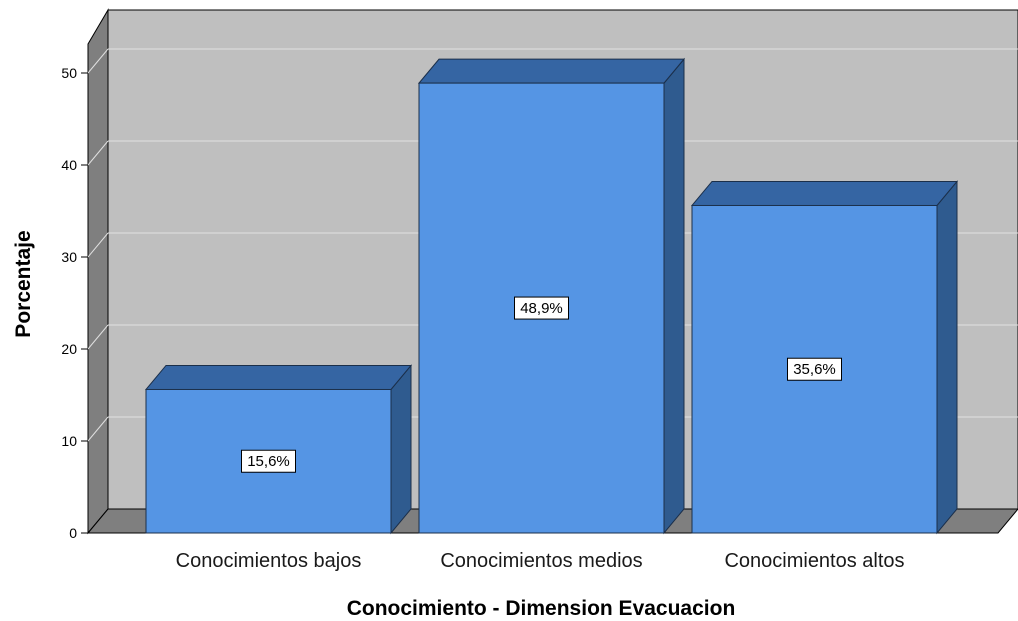 The height and width of the screenshot is (621, 1018). I want to click on y-tick-label: 30, so click(69, 257).